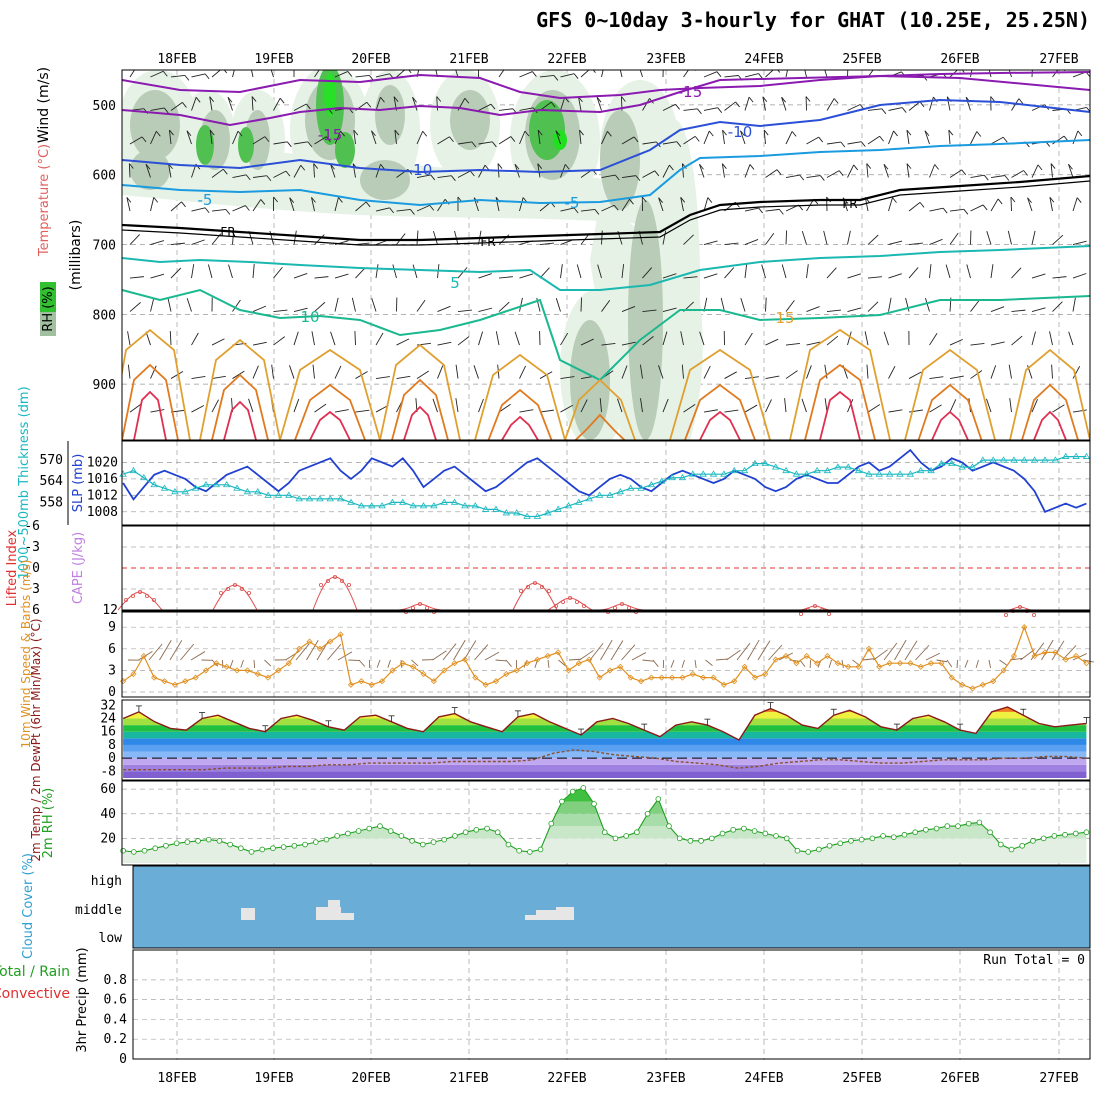 The height and width of the screenshot is (1100, 1100). Describe the element at coordinates (1058, 1078) in the screenshot. I see `bottom-date-label: 27FEB` at that location.